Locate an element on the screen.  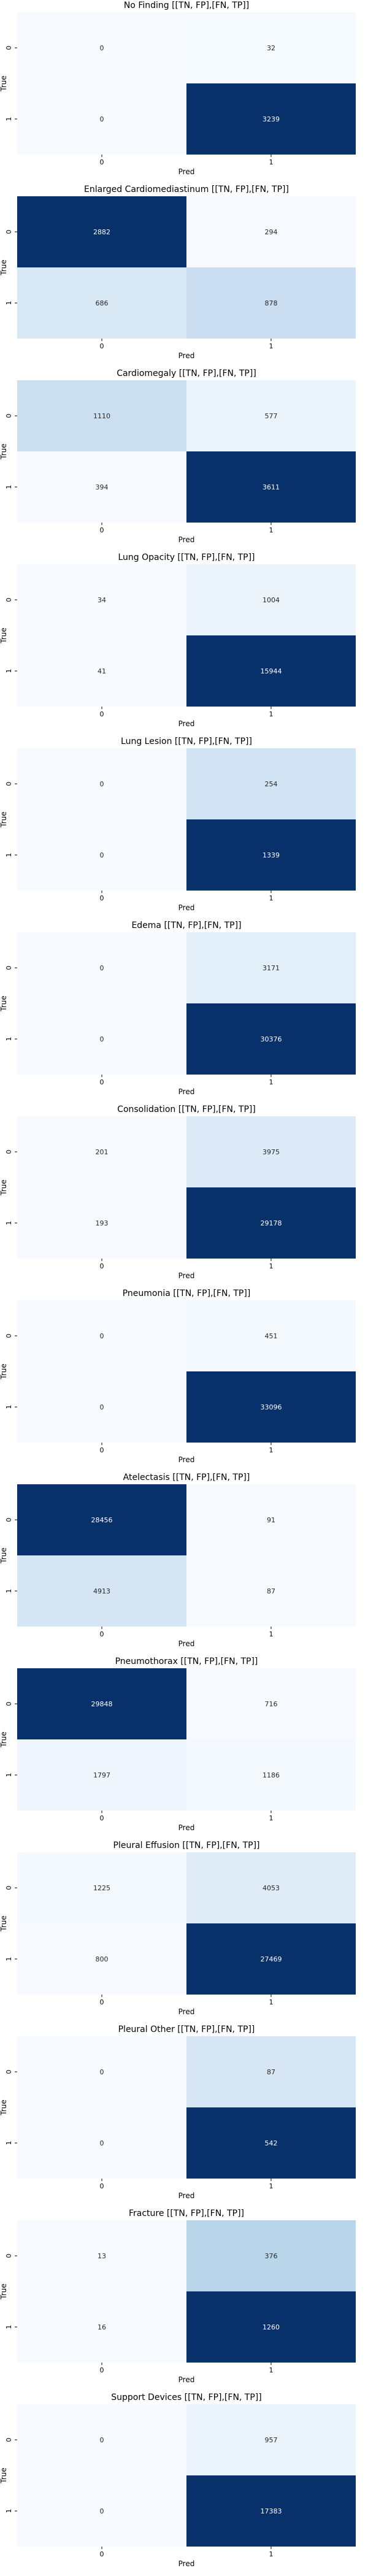
cell-value-label: 294 is located at coordinates (271, 232).